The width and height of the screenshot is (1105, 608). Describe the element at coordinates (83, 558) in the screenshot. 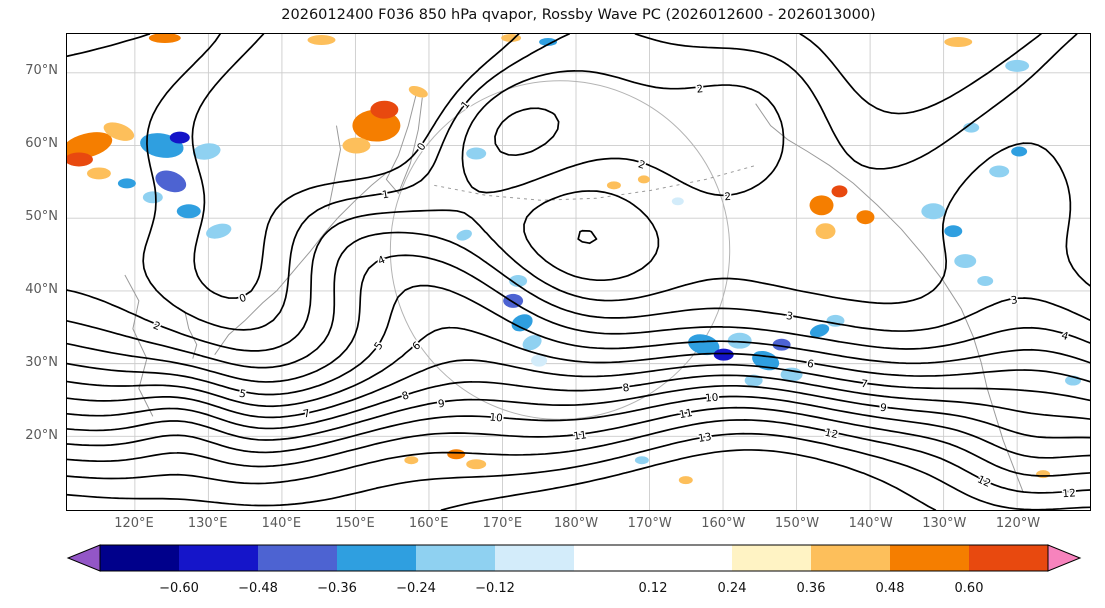

I see `colorbar-arrow-low` at that location.